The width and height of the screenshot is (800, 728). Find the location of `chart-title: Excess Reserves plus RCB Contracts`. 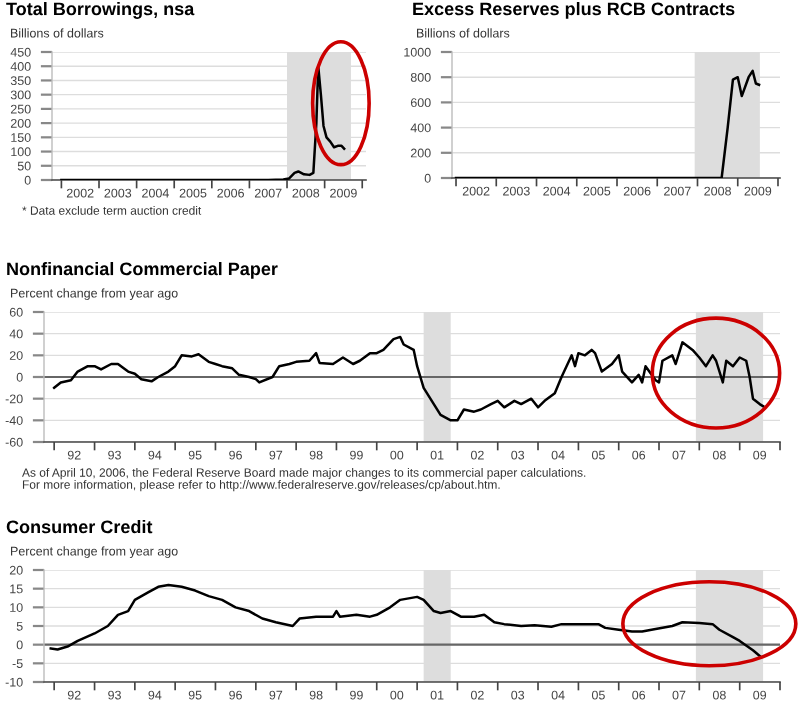

chart-title: Excess Reserves plus RCB Contracts is located at coordinates (574, 10).